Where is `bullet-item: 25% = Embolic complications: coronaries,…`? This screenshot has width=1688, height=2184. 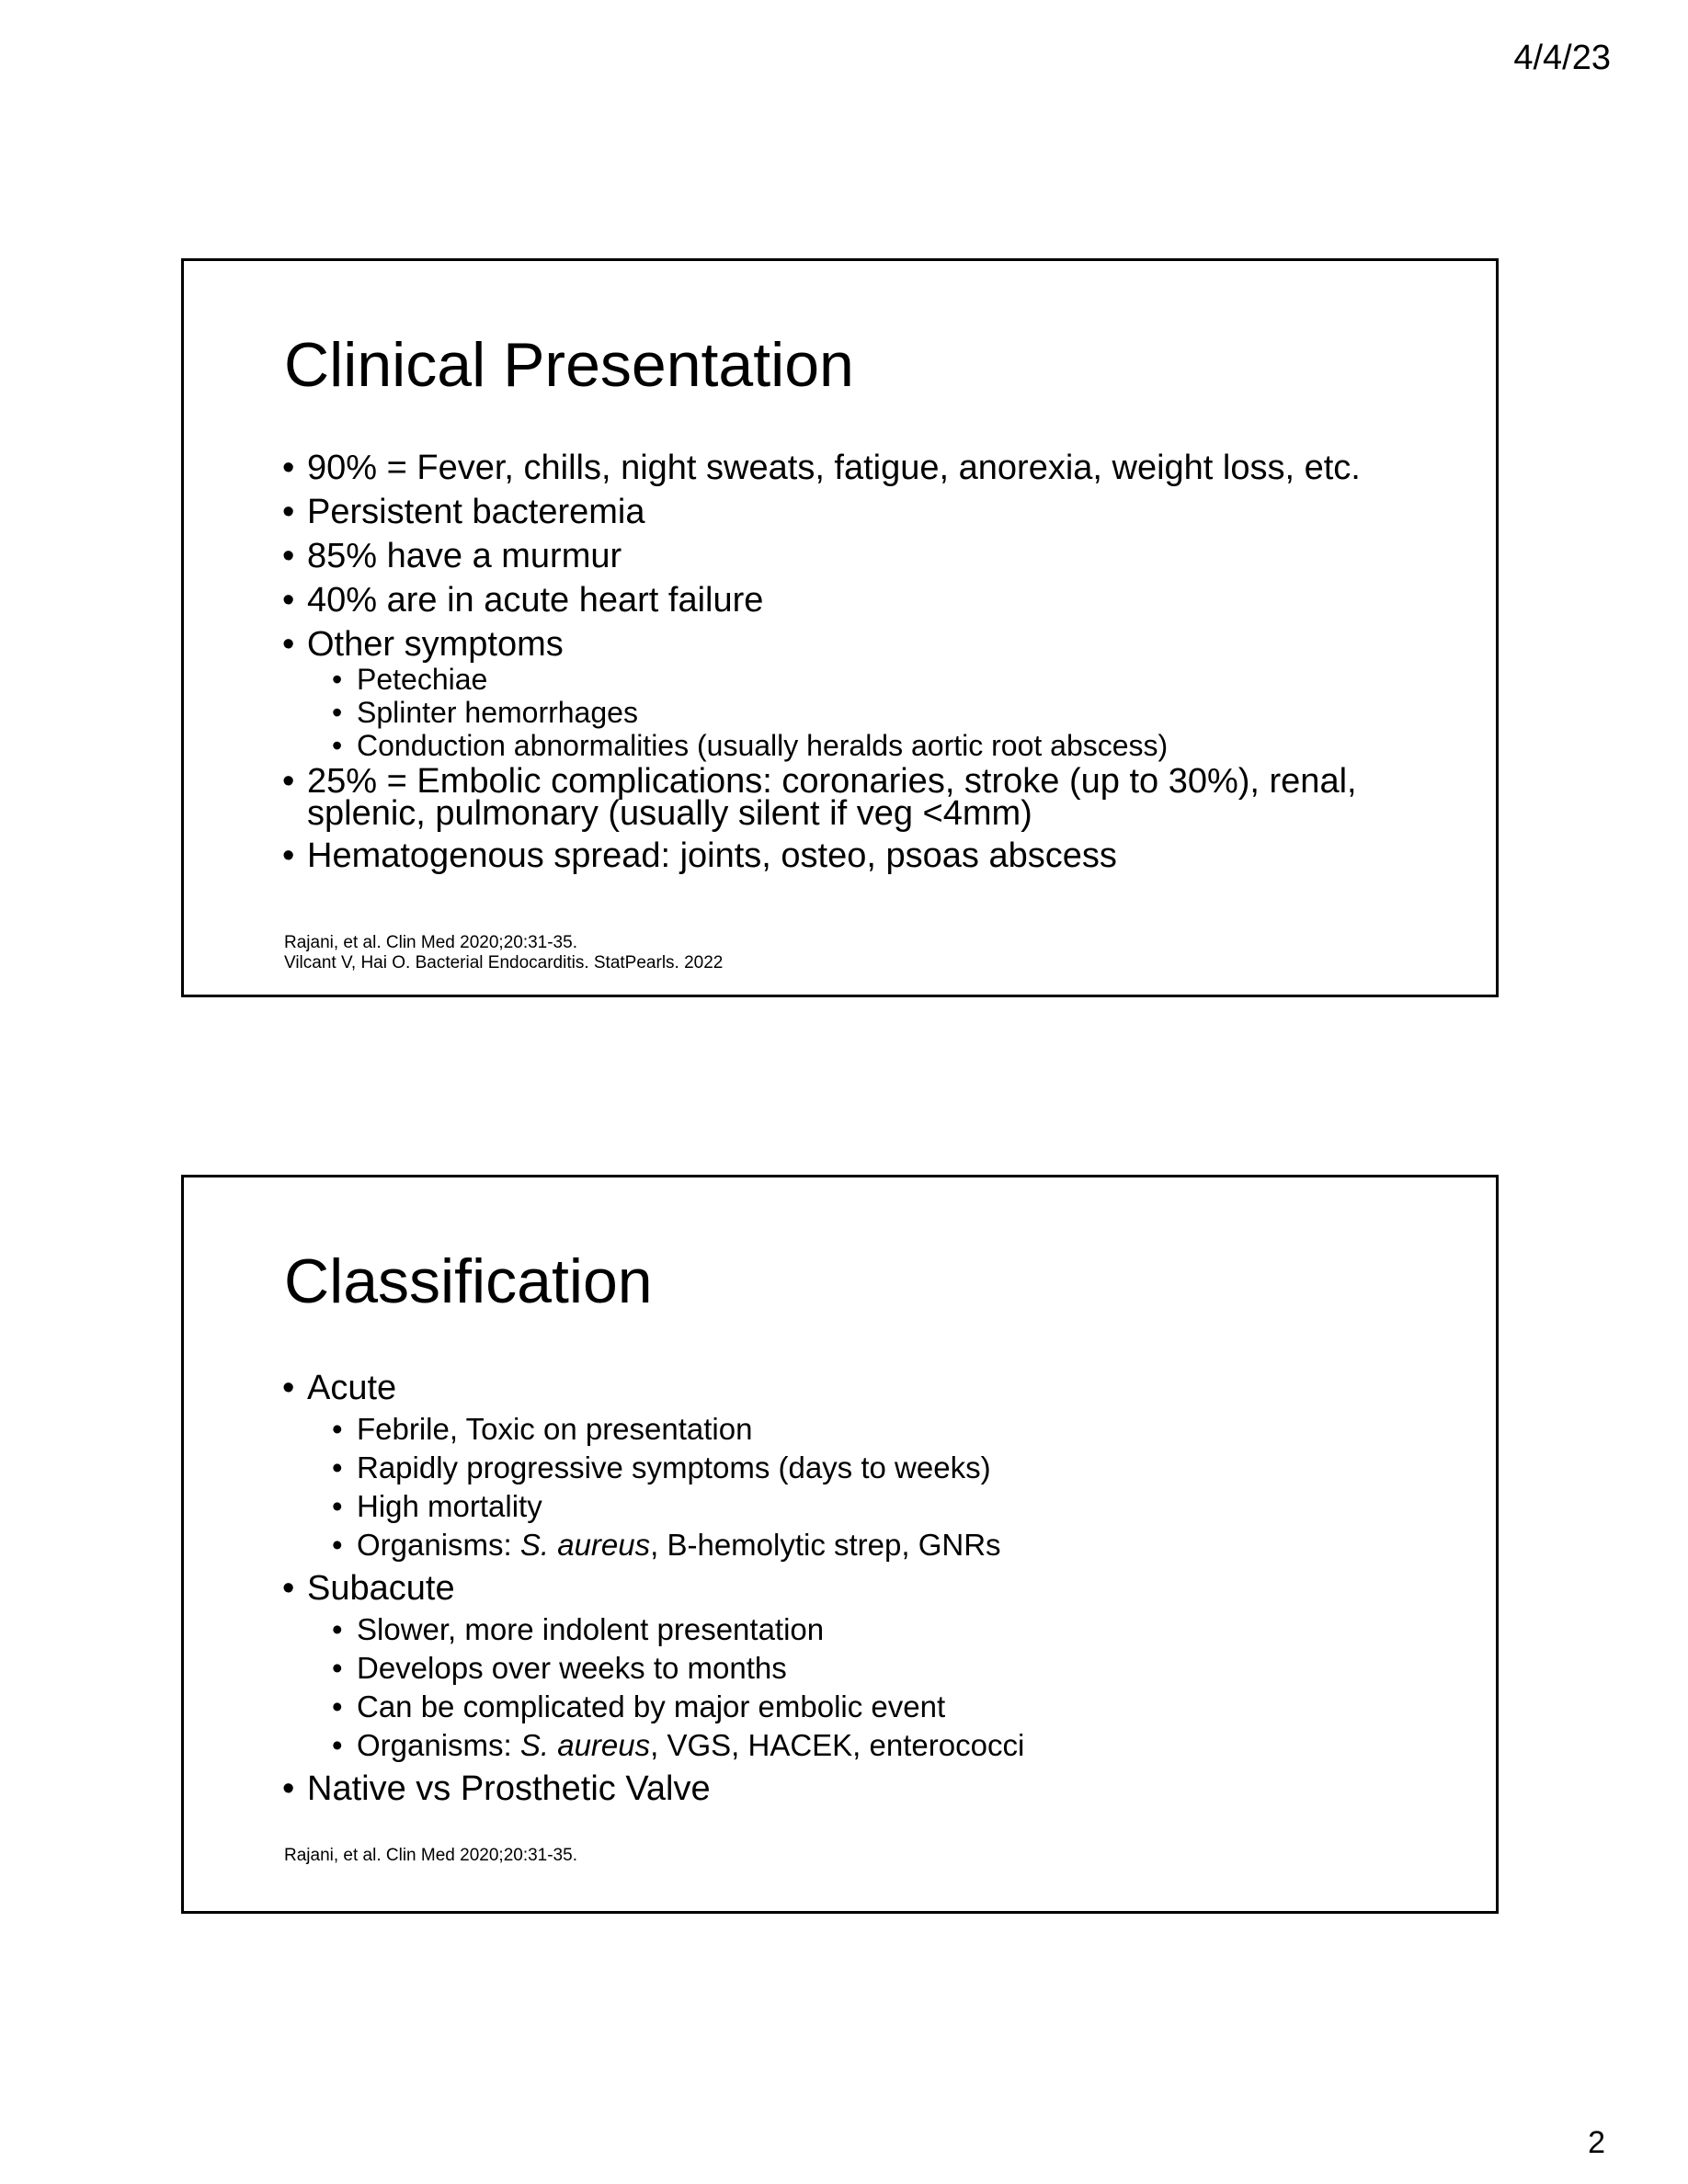 bullet-item: 25% = Embolic complications: coronaries,… is located at coordinates (848, 797).